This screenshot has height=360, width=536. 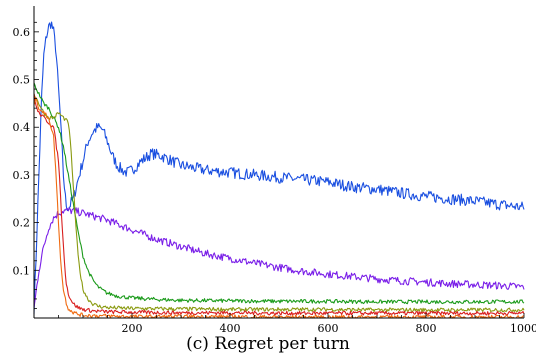 I want to click on y-tick-label: 0.3, so click(x=22, y=175).